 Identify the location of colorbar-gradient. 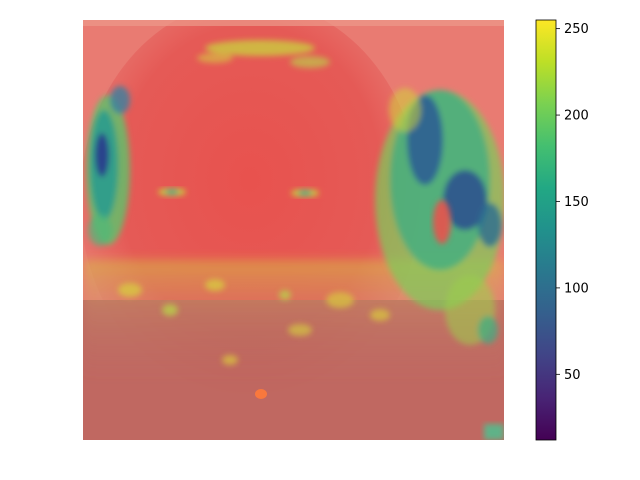
(546, 230).